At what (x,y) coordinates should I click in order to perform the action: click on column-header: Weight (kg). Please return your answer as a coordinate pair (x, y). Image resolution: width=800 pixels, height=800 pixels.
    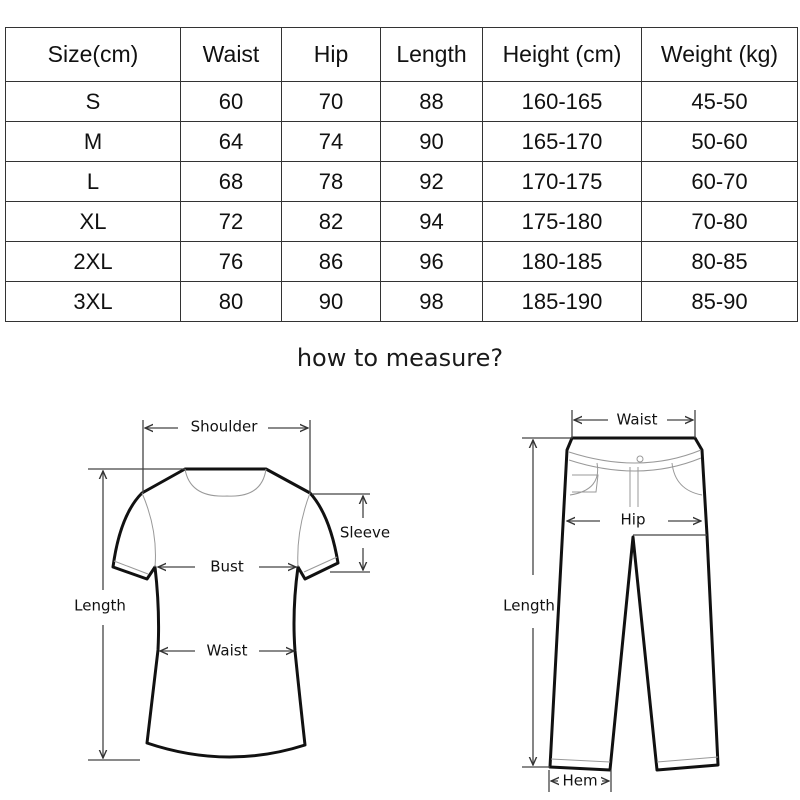
    Looking at the image, I should click on (719, 54).